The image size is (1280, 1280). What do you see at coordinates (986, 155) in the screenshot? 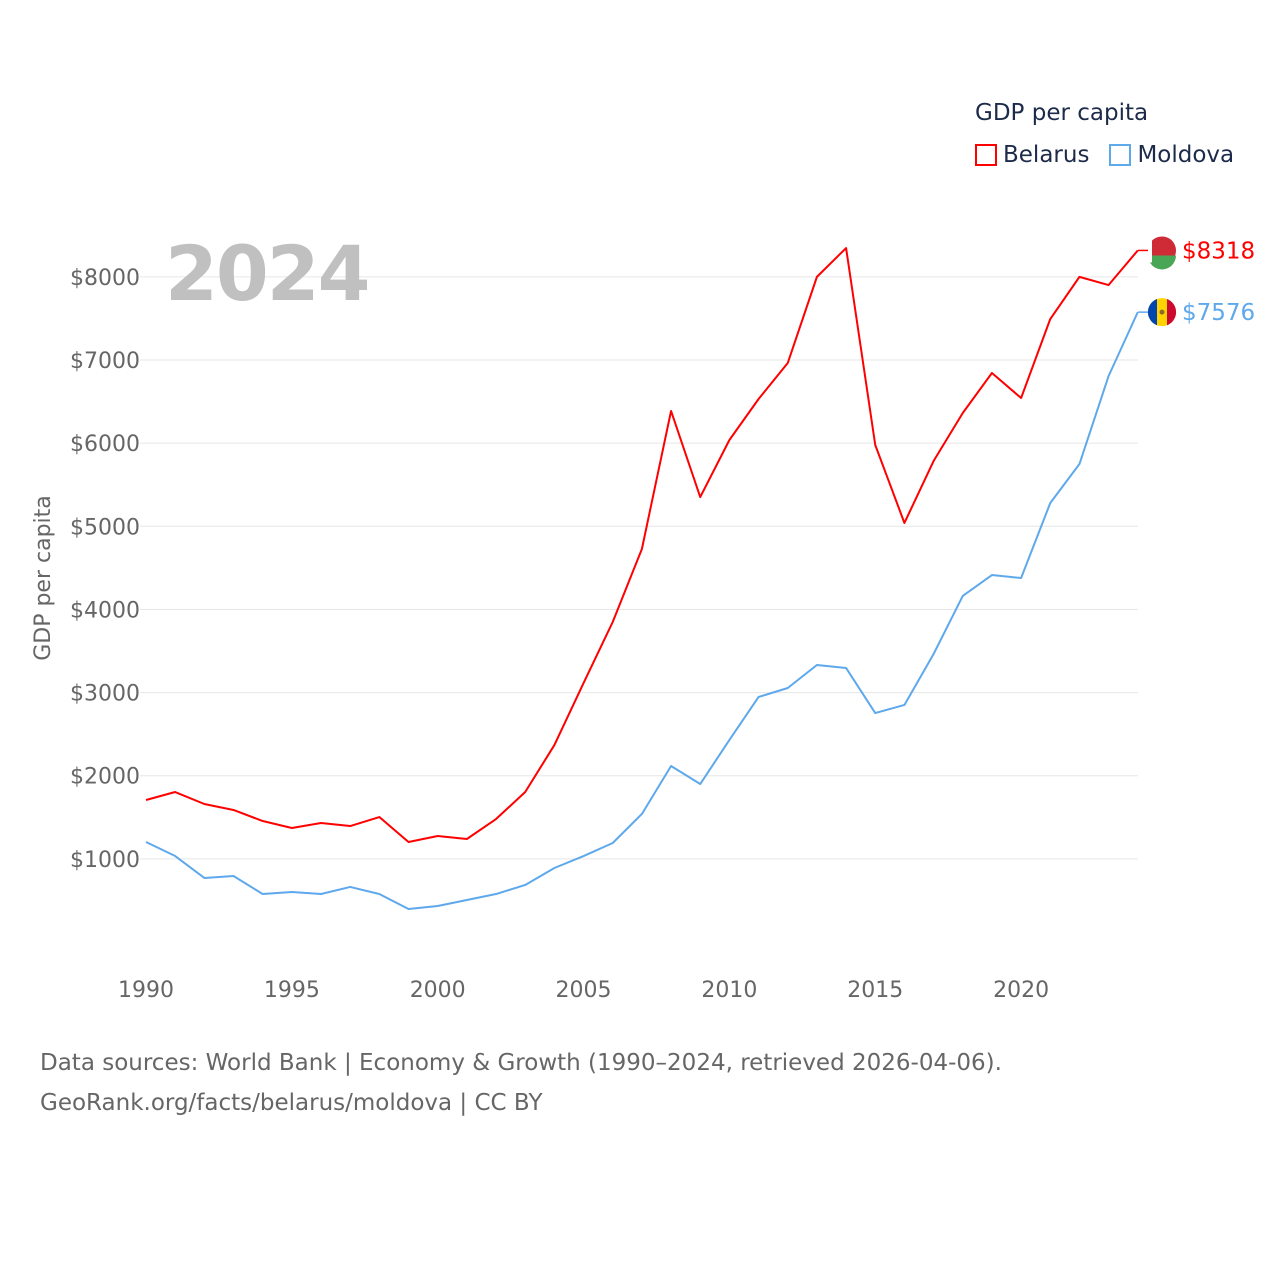
I see `legend-swatch-belarus` at bounding box center [986, 155].